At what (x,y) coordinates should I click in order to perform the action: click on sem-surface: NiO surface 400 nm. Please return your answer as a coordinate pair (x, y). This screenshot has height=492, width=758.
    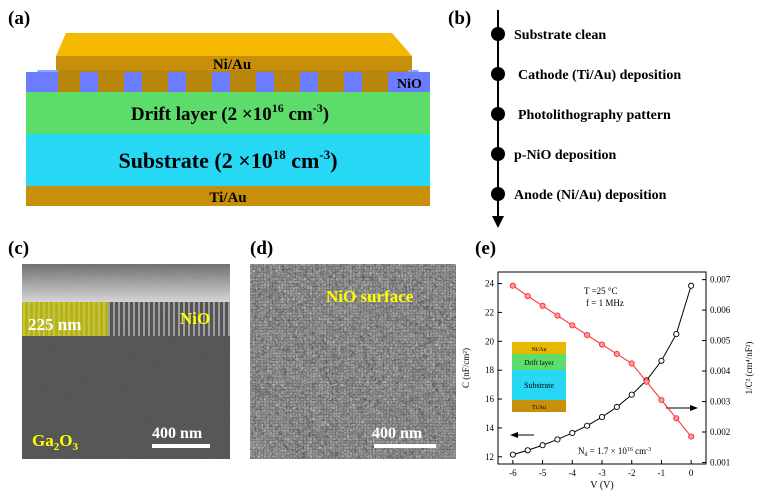
    Looking at the image, I should click on (353, 361).